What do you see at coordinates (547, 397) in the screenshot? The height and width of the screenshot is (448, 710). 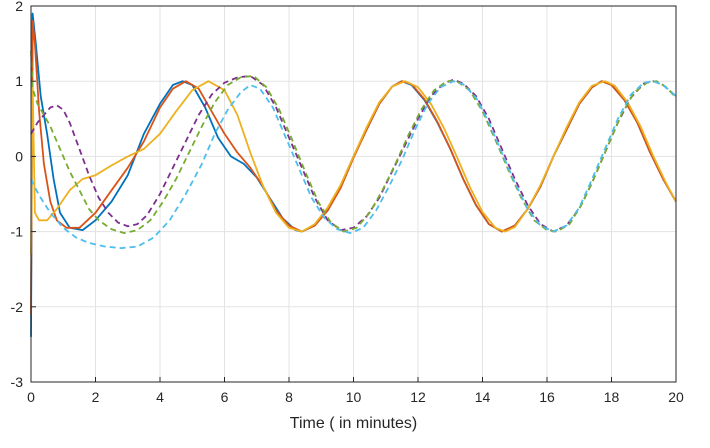 I see `x-tick-label: 16` at bounding box center [547, 397].